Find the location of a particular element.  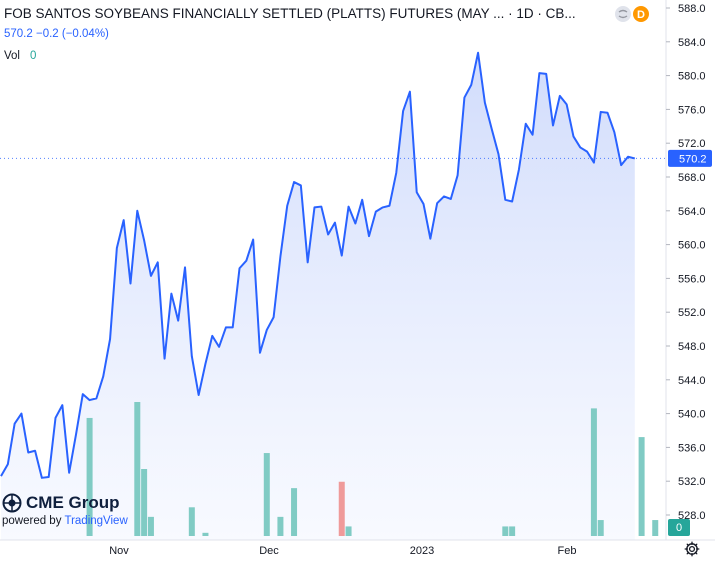

price-axis-tick-label: 568.0 is located at coordinates (692, 178).